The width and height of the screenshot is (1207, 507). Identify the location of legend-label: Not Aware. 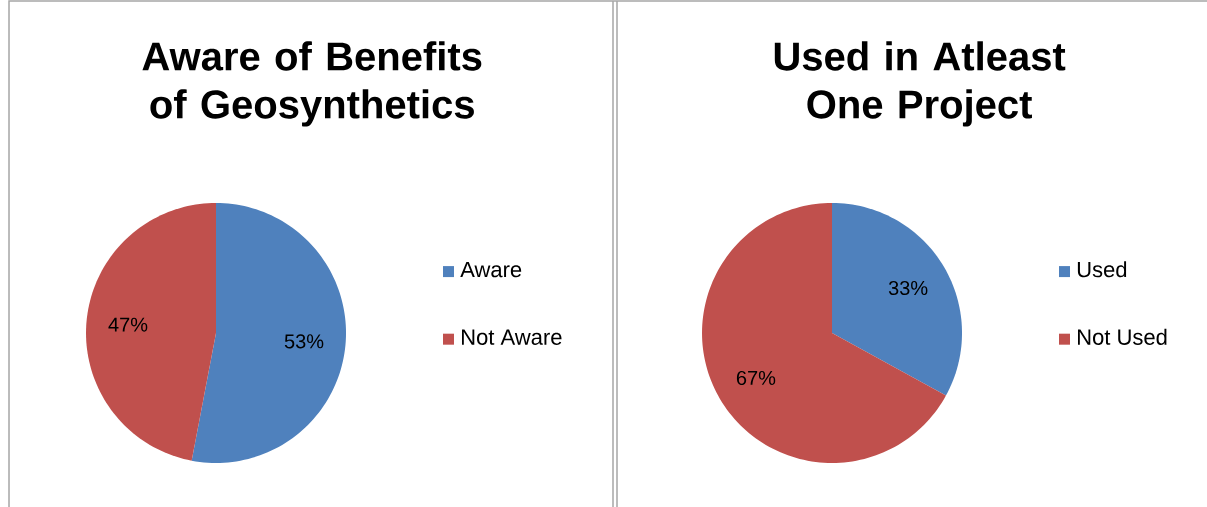
(512, 337).